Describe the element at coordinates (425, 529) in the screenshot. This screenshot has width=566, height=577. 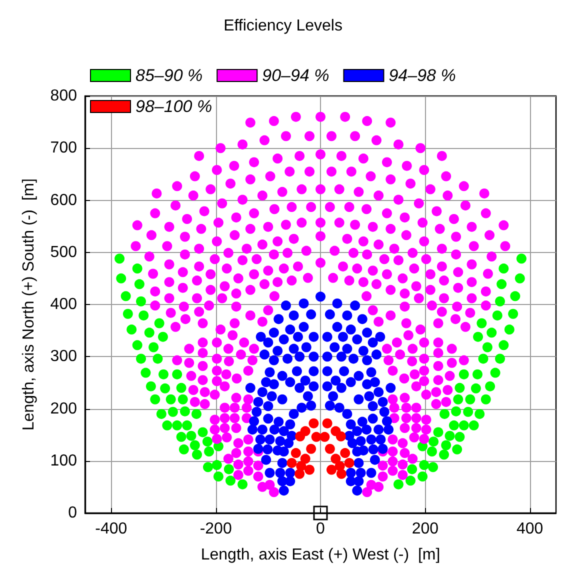
I see `x-tick-label: 200` at that location.